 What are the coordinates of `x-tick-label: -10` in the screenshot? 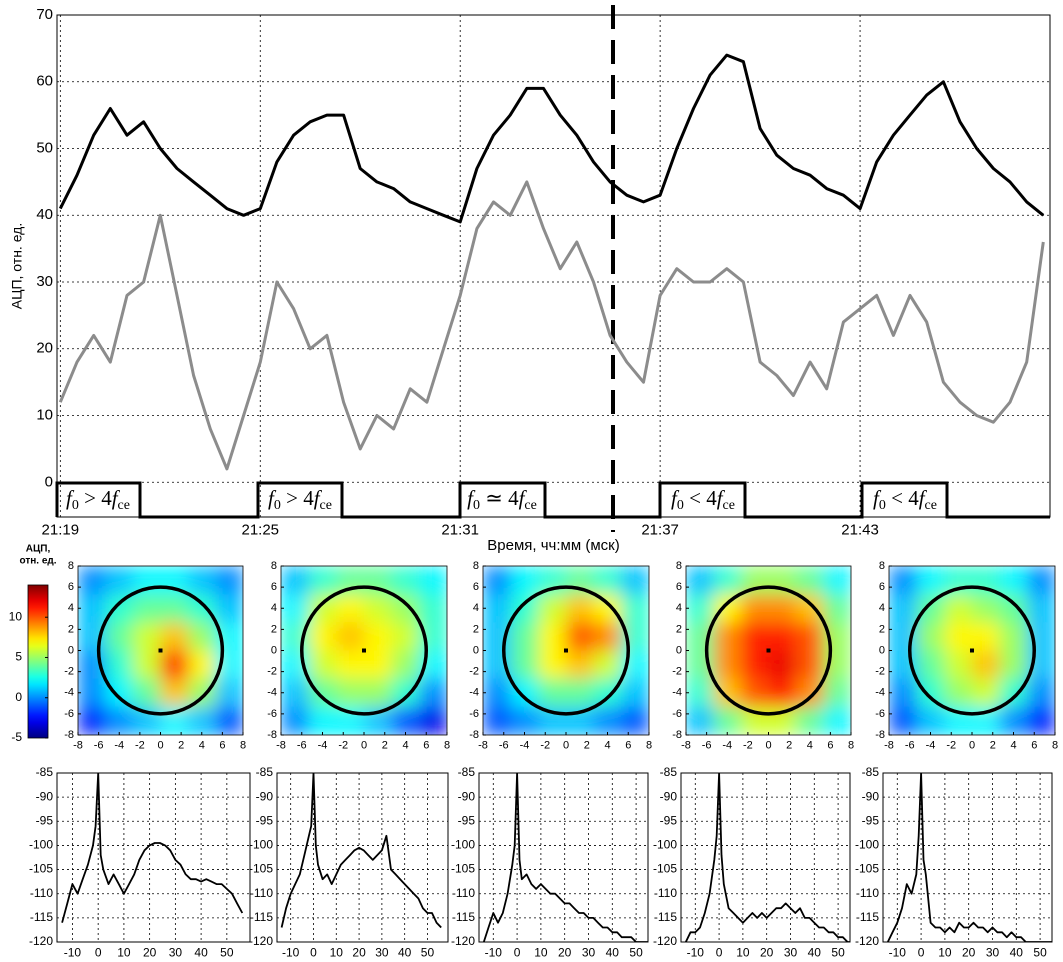 It's located at (494, 952).